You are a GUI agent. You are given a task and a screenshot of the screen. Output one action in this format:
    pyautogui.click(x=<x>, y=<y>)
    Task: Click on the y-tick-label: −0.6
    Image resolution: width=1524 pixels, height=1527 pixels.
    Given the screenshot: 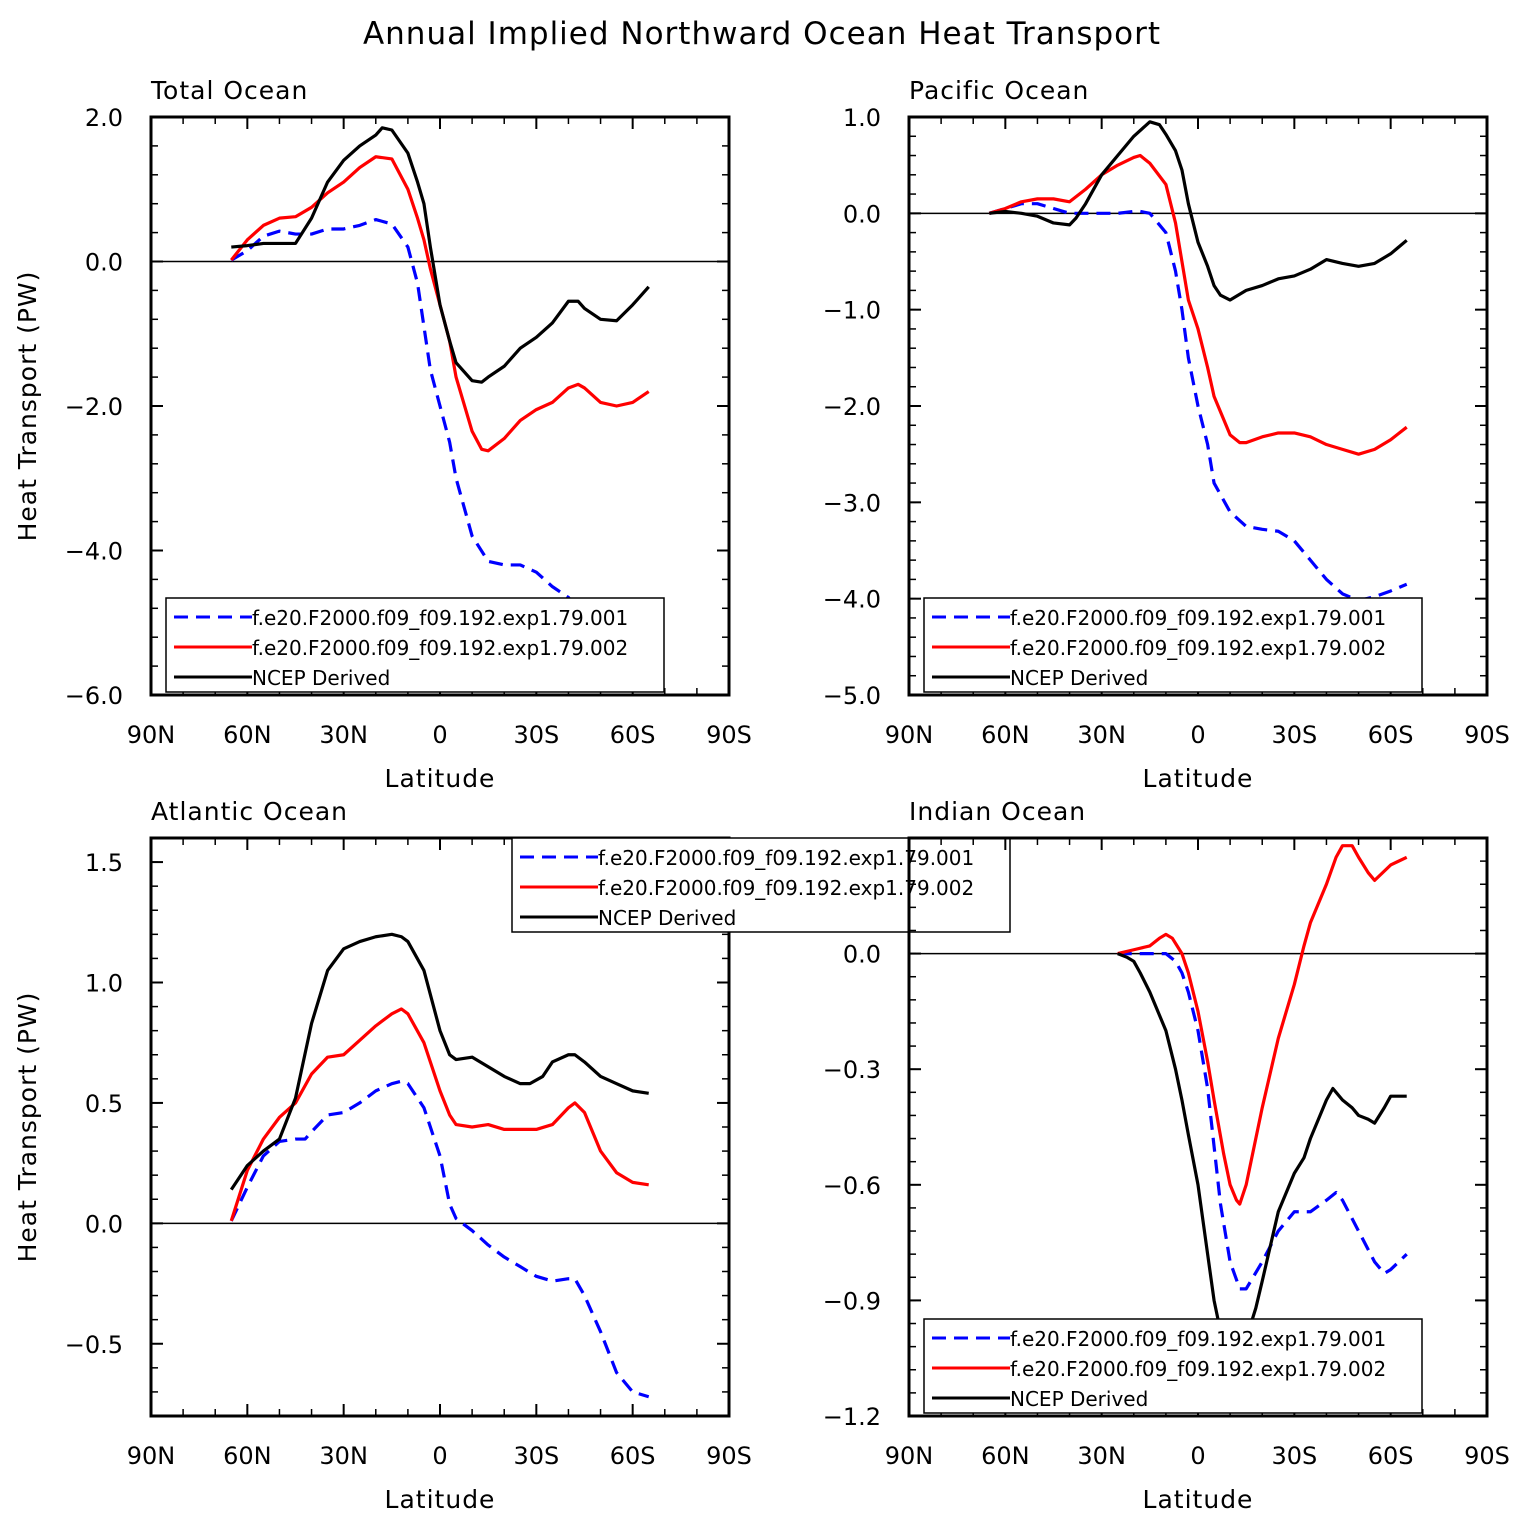 What is the action you would take?
    pyautogui.click(x=852, y=1186)
    